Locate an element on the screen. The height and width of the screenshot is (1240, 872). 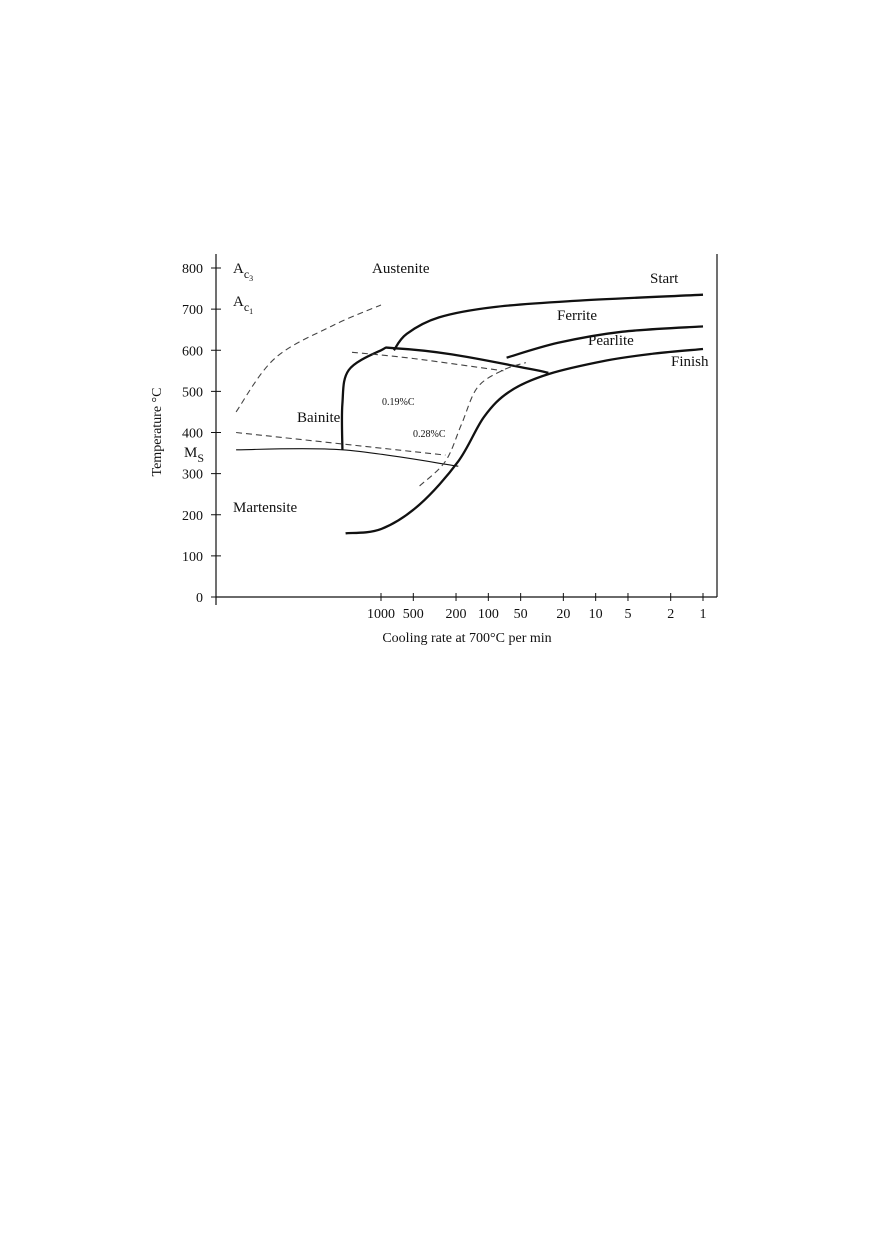
carbon-019-label: 0.19%C is located at coordinates (398, 402).